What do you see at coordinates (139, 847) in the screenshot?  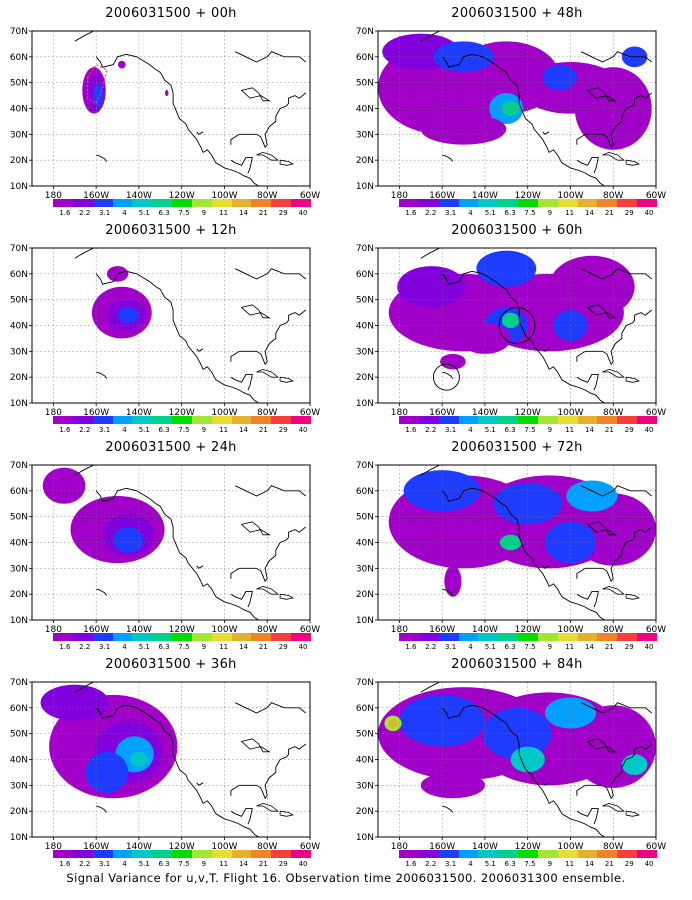 I see `lon-tick-label: 140W` at bounding box center [139, 847].